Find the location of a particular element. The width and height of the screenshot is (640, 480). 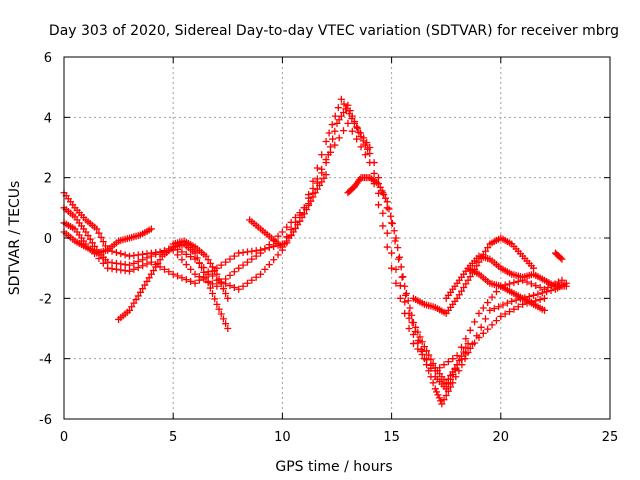

x-tick-label: 5 is located at coordinates (173, 437).